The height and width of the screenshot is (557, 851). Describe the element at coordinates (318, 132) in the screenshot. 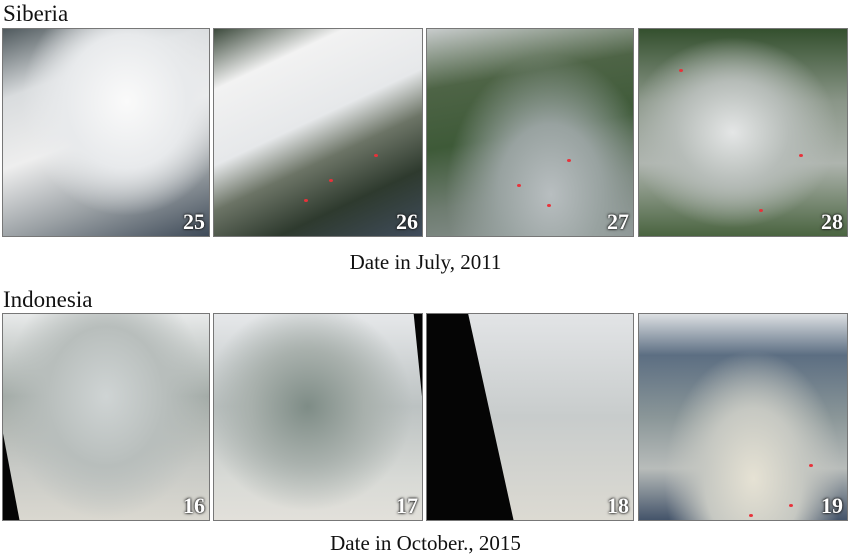

I see `satellite-image: 26` at that location.